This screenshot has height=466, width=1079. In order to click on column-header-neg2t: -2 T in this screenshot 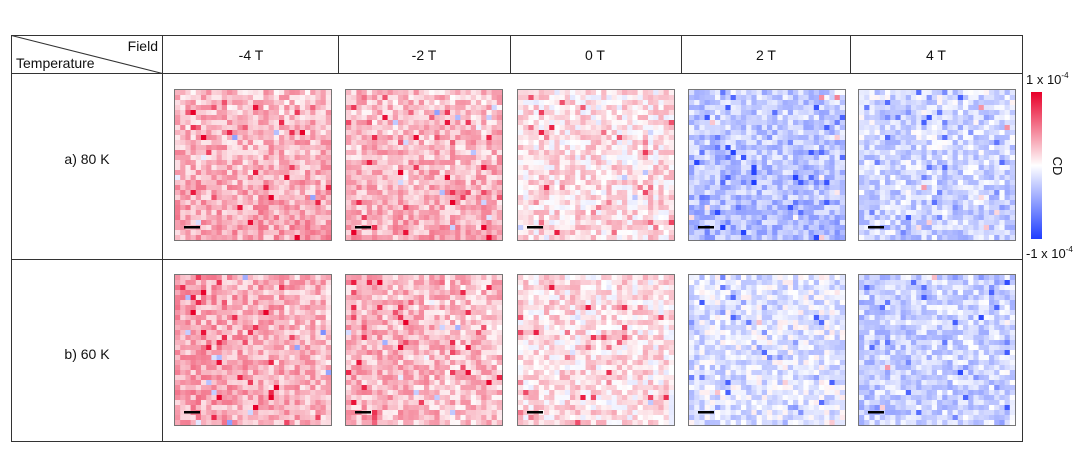, I will do `click(424, 55)`.